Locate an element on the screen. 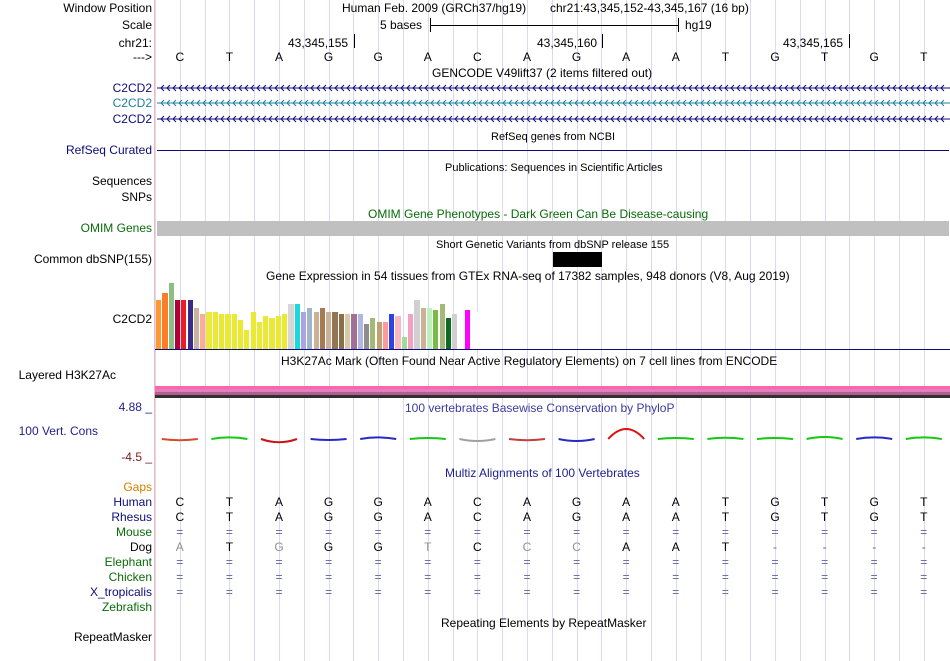 Image resolution: width=950 pixels, height=661 pixels. gencode-title: GENCODE V49lift37 (2 items filtered out) is located at coordinates (542, 73).